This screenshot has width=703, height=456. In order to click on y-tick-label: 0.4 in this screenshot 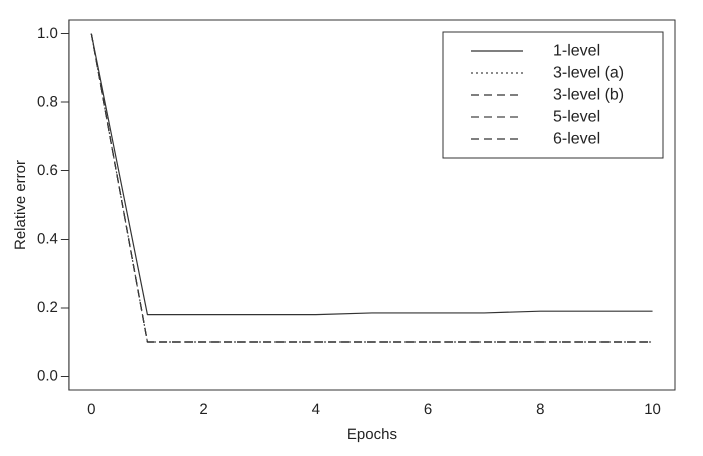, I will do `click(47, 239)`.